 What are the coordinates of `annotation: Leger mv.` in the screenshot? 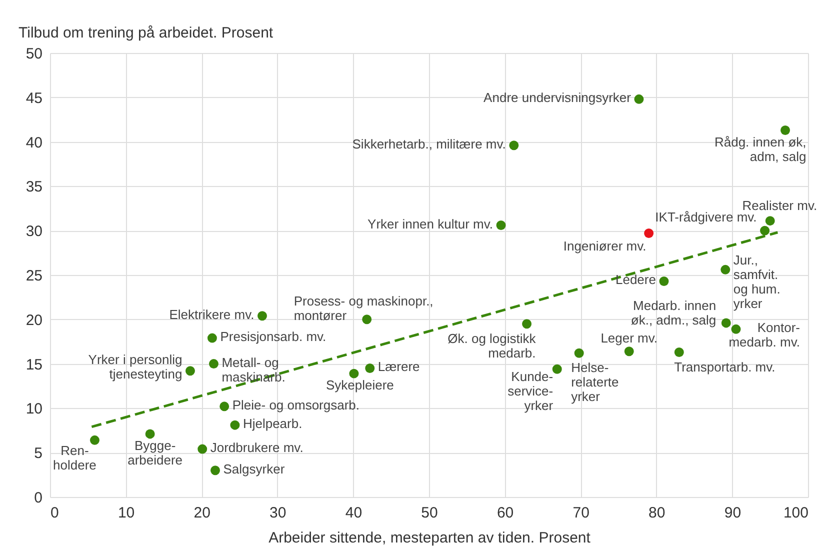 It's located at (629, 338).